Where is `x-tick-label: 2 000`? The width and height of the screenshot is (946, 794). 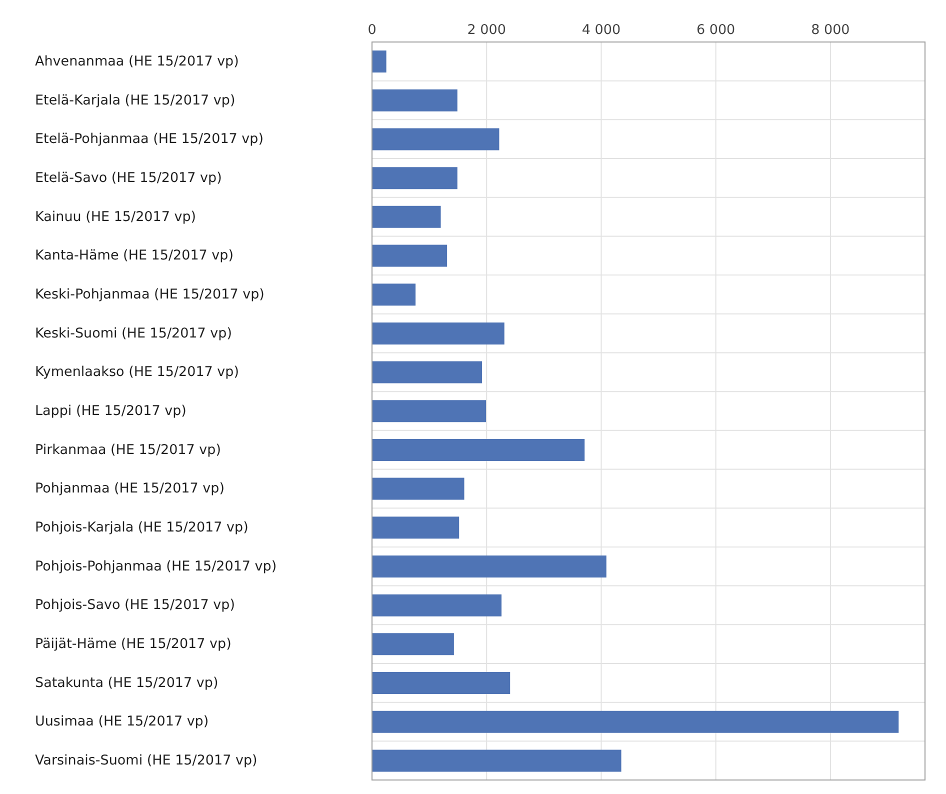 x-tick-label: 2 000 is located at coordinates (486, 30).